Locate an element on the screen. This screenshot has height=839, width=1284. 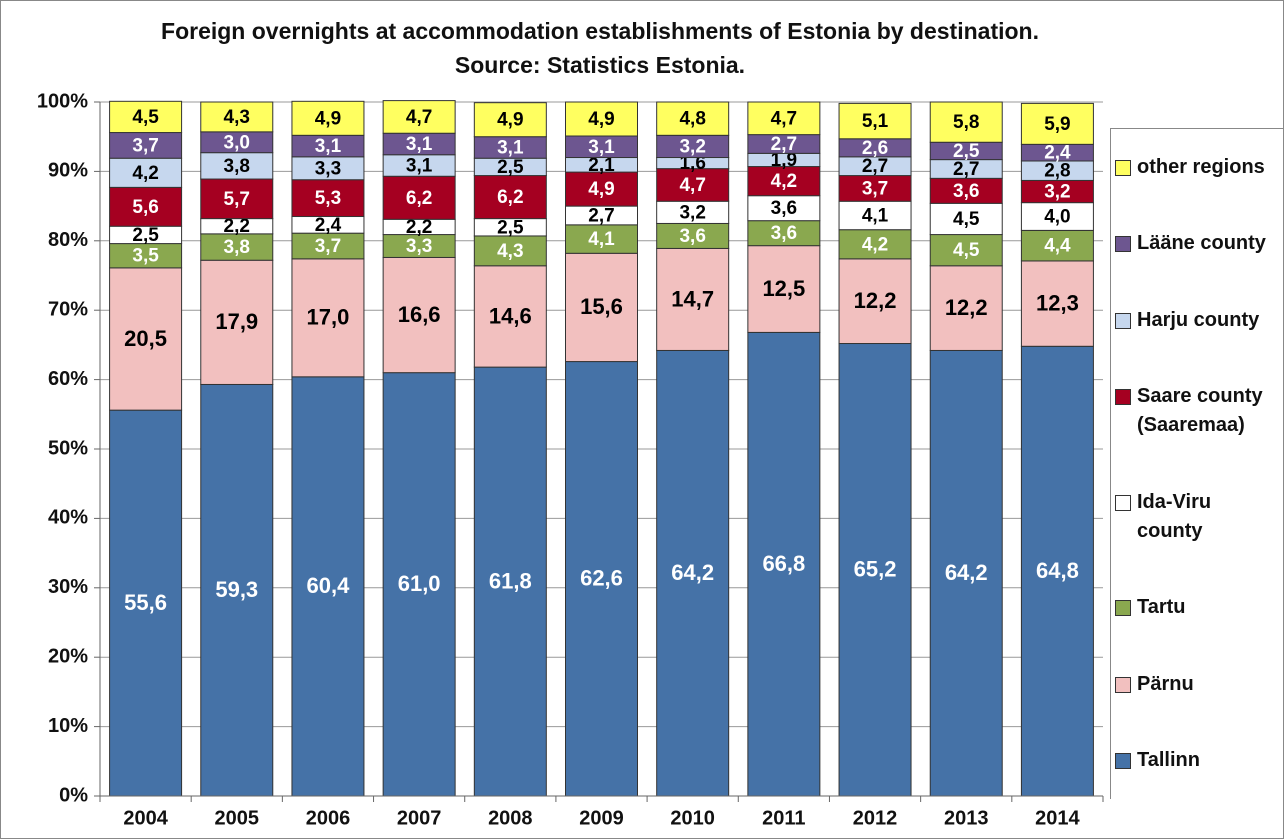
legend-entry: Tartu is located at coordinates (1197, 607).